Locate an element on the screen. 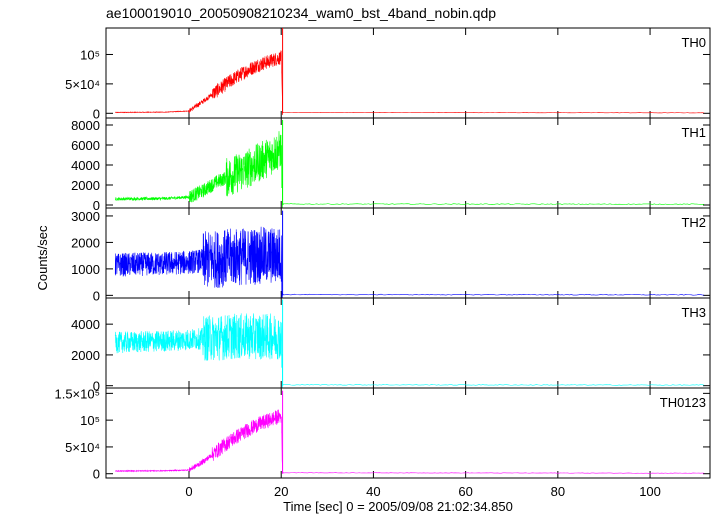 The width and height of the screenshot is (717, 516). y-tick-label: 6000 is located at coordinates (85, 145).